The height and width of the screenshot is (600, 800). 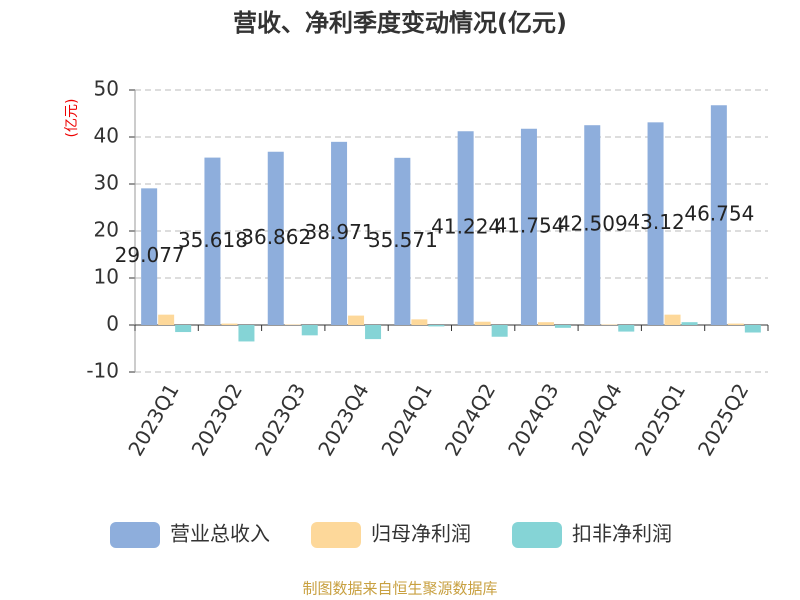 I want to click on data-label: 36.862, so click(x=276, y=237).